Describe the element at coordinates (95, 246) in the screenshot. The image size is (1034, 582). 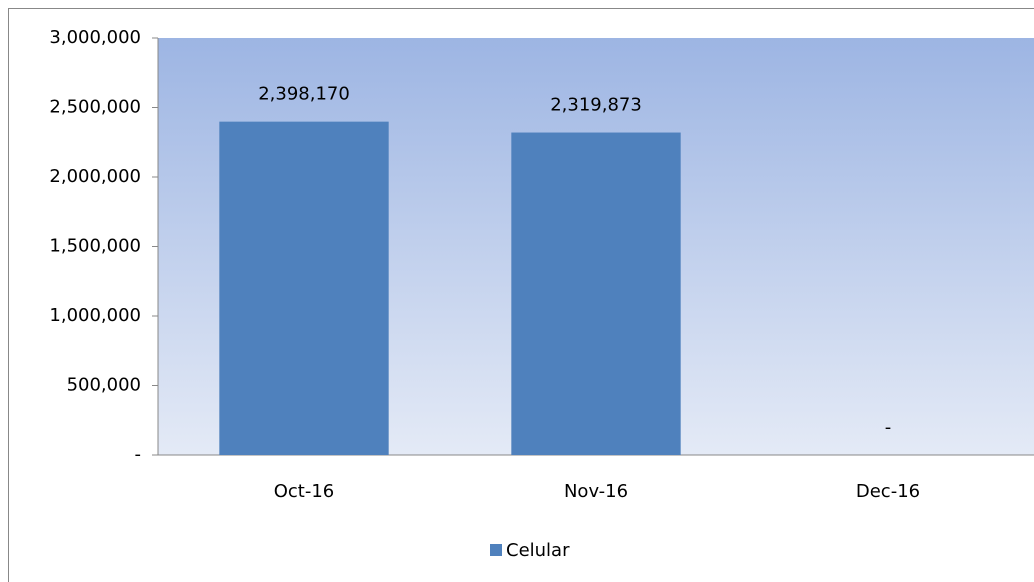
I see `y-tick-label: 1,500,000` at that location.